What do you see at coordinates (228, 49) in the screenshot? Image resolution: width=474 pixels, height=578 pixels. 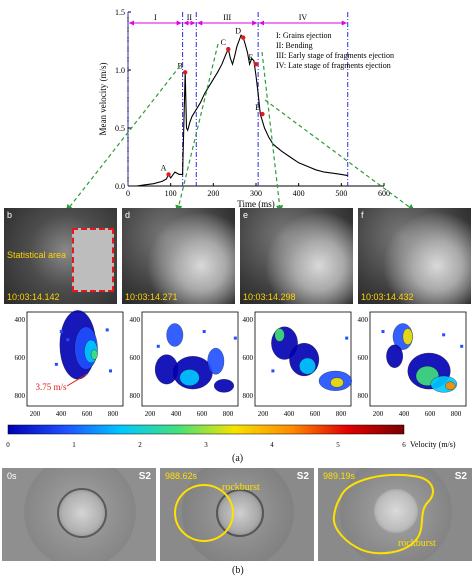 I see `point-c` at bounding box center [228, 49].